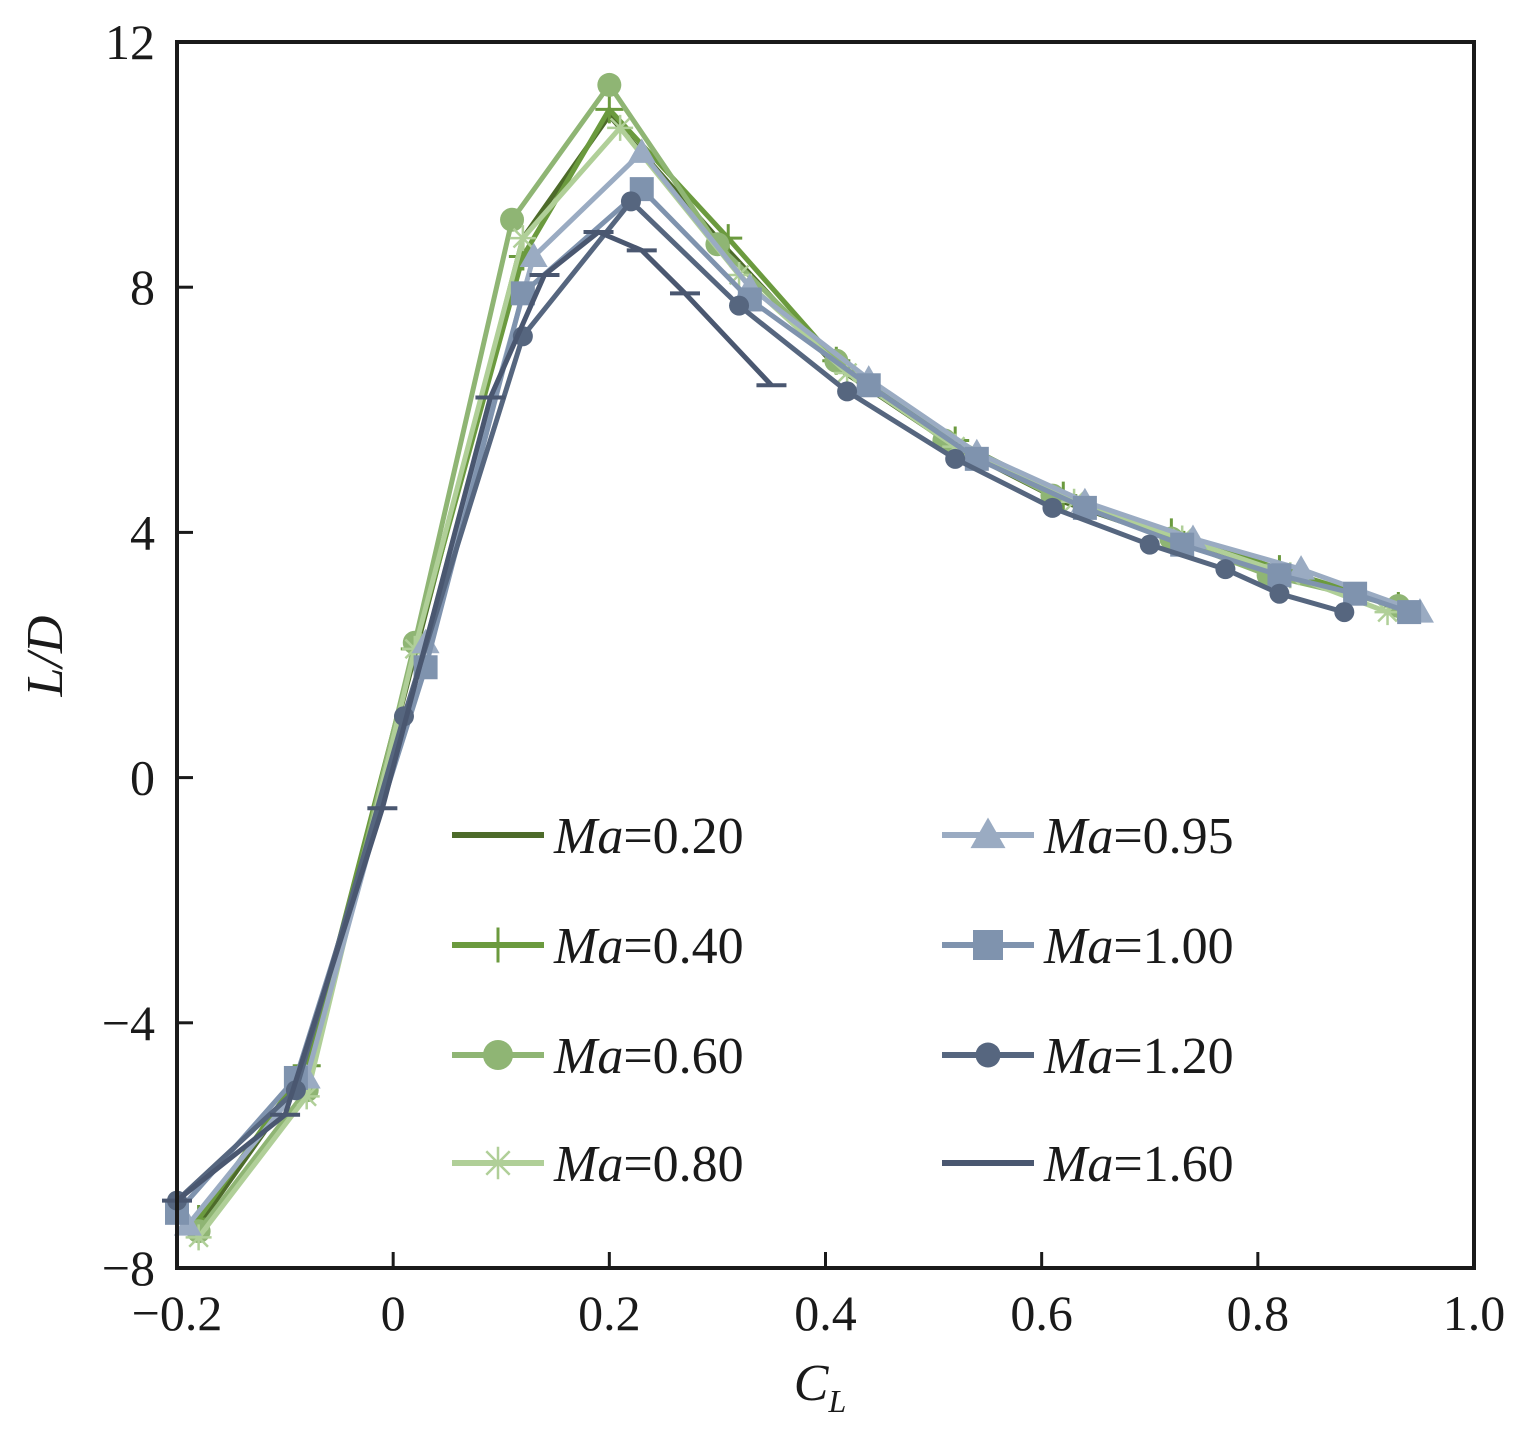 This screenshot has height=1436, width=1532. I want to click on x-axis-label: CL, so click(820, 1387).